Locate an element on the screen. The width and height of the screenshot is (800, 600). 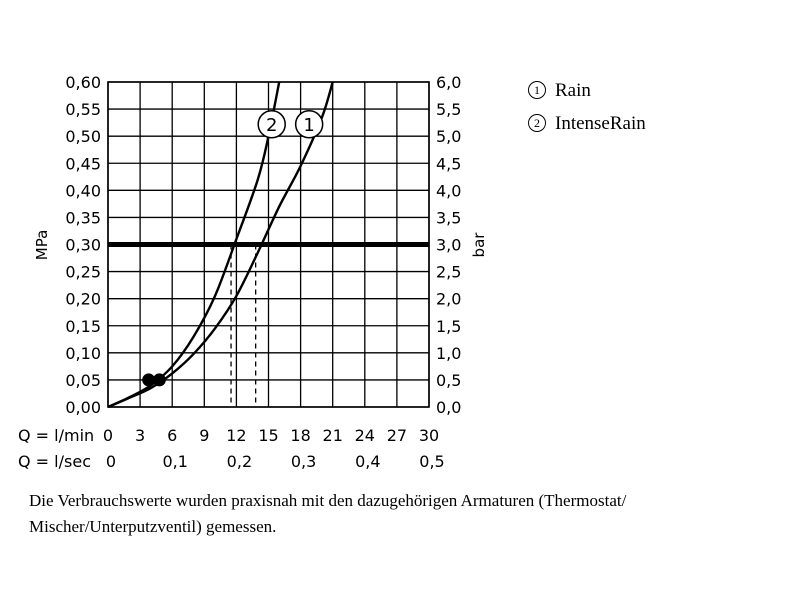
x-lmin-tick-label: 21 is located at coordinates (333, 435).